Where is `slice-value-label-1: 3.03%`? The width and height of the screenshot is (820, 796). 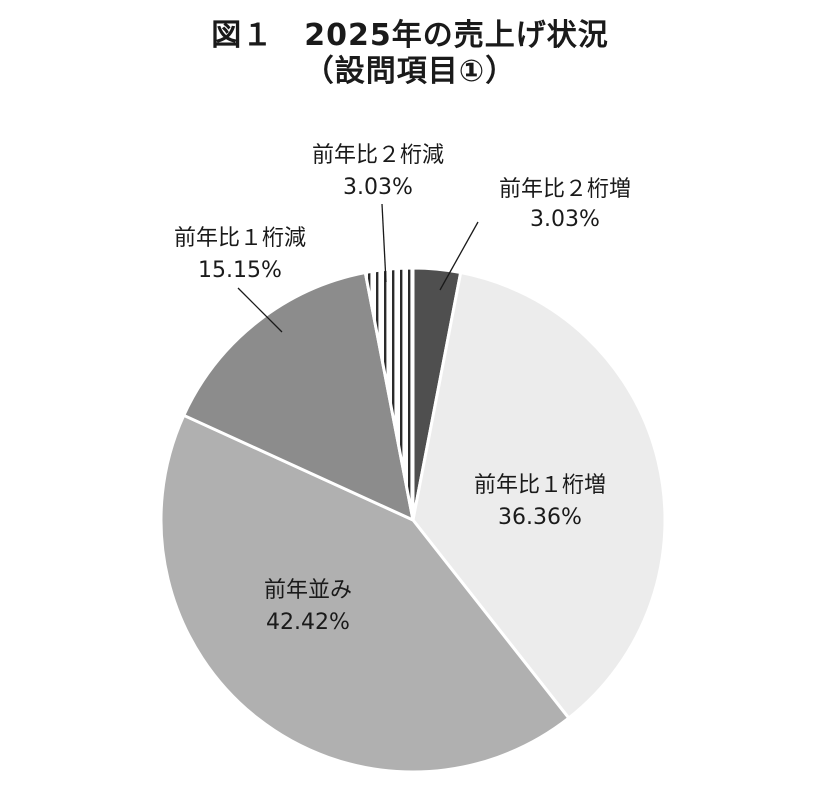 slice-value-label-1: 3.03% is located at coordinates (565, 219).